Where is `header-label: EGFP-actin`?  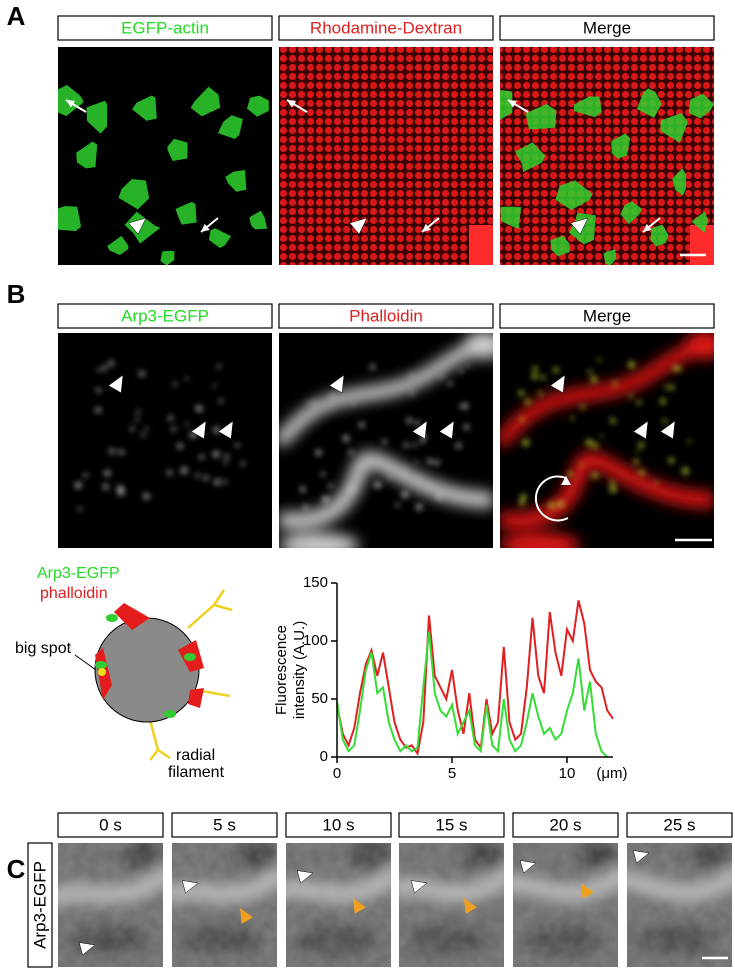 header-label: EGFP-actin is located at coordinates (165, 27).